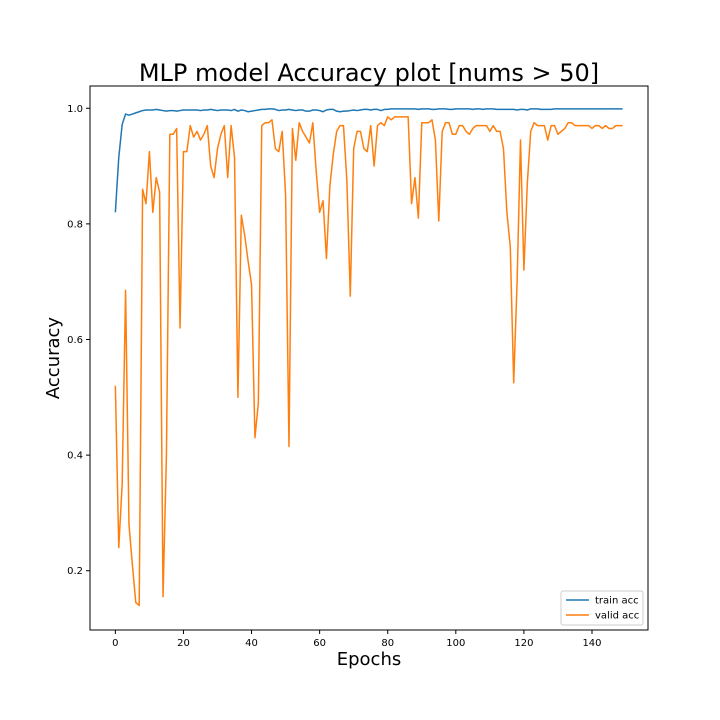 Image resolution: width=720 pixels, height=720 pixels. Describe the element at coordinates (53, 358) in the screenshot. I see `y-axis-title: Accuracy` at that location.